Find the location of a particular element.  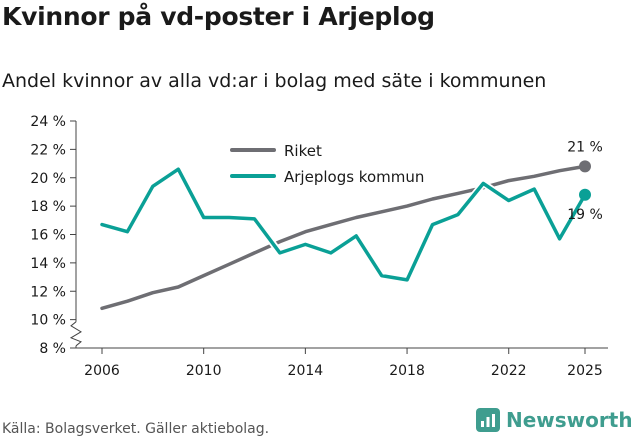

bar-chart-icon is located at coordinates (488, 420).